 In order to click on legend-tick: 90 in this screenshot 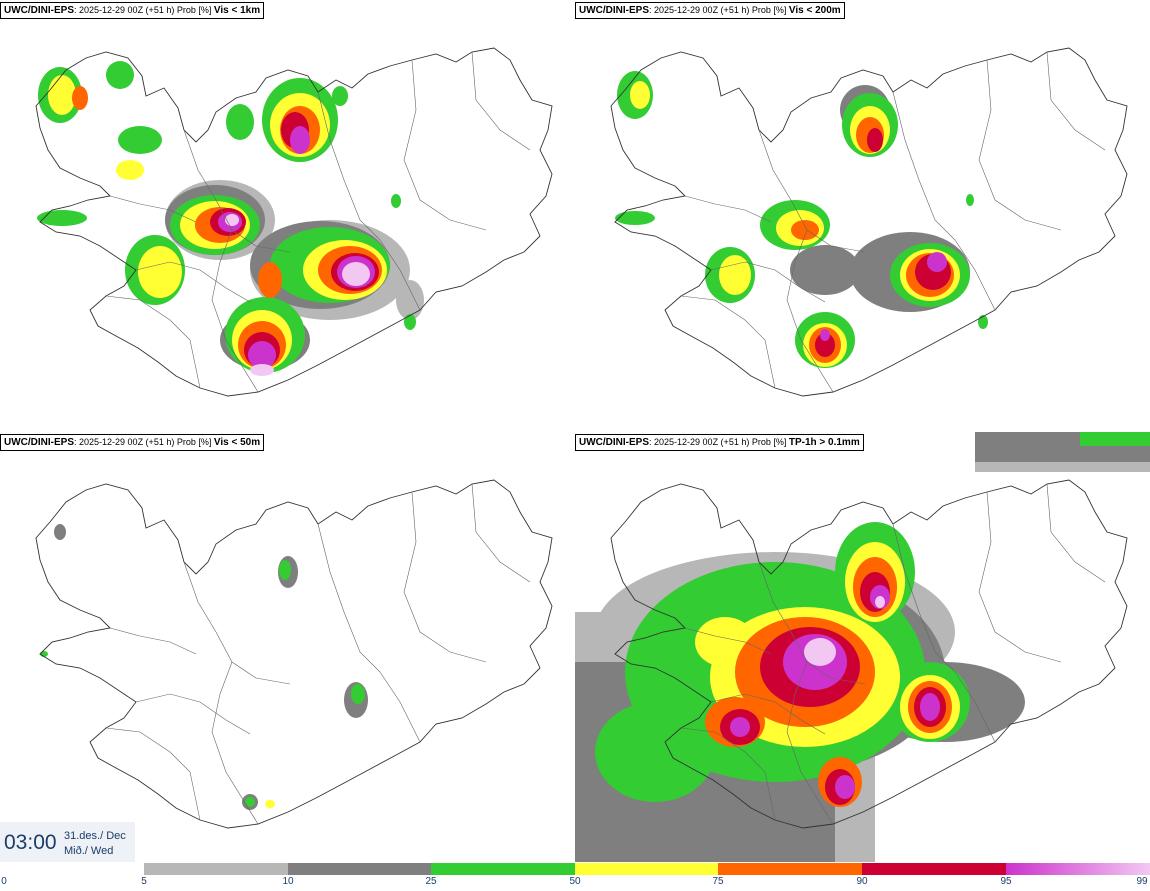, I will do `click(862, 881)`.